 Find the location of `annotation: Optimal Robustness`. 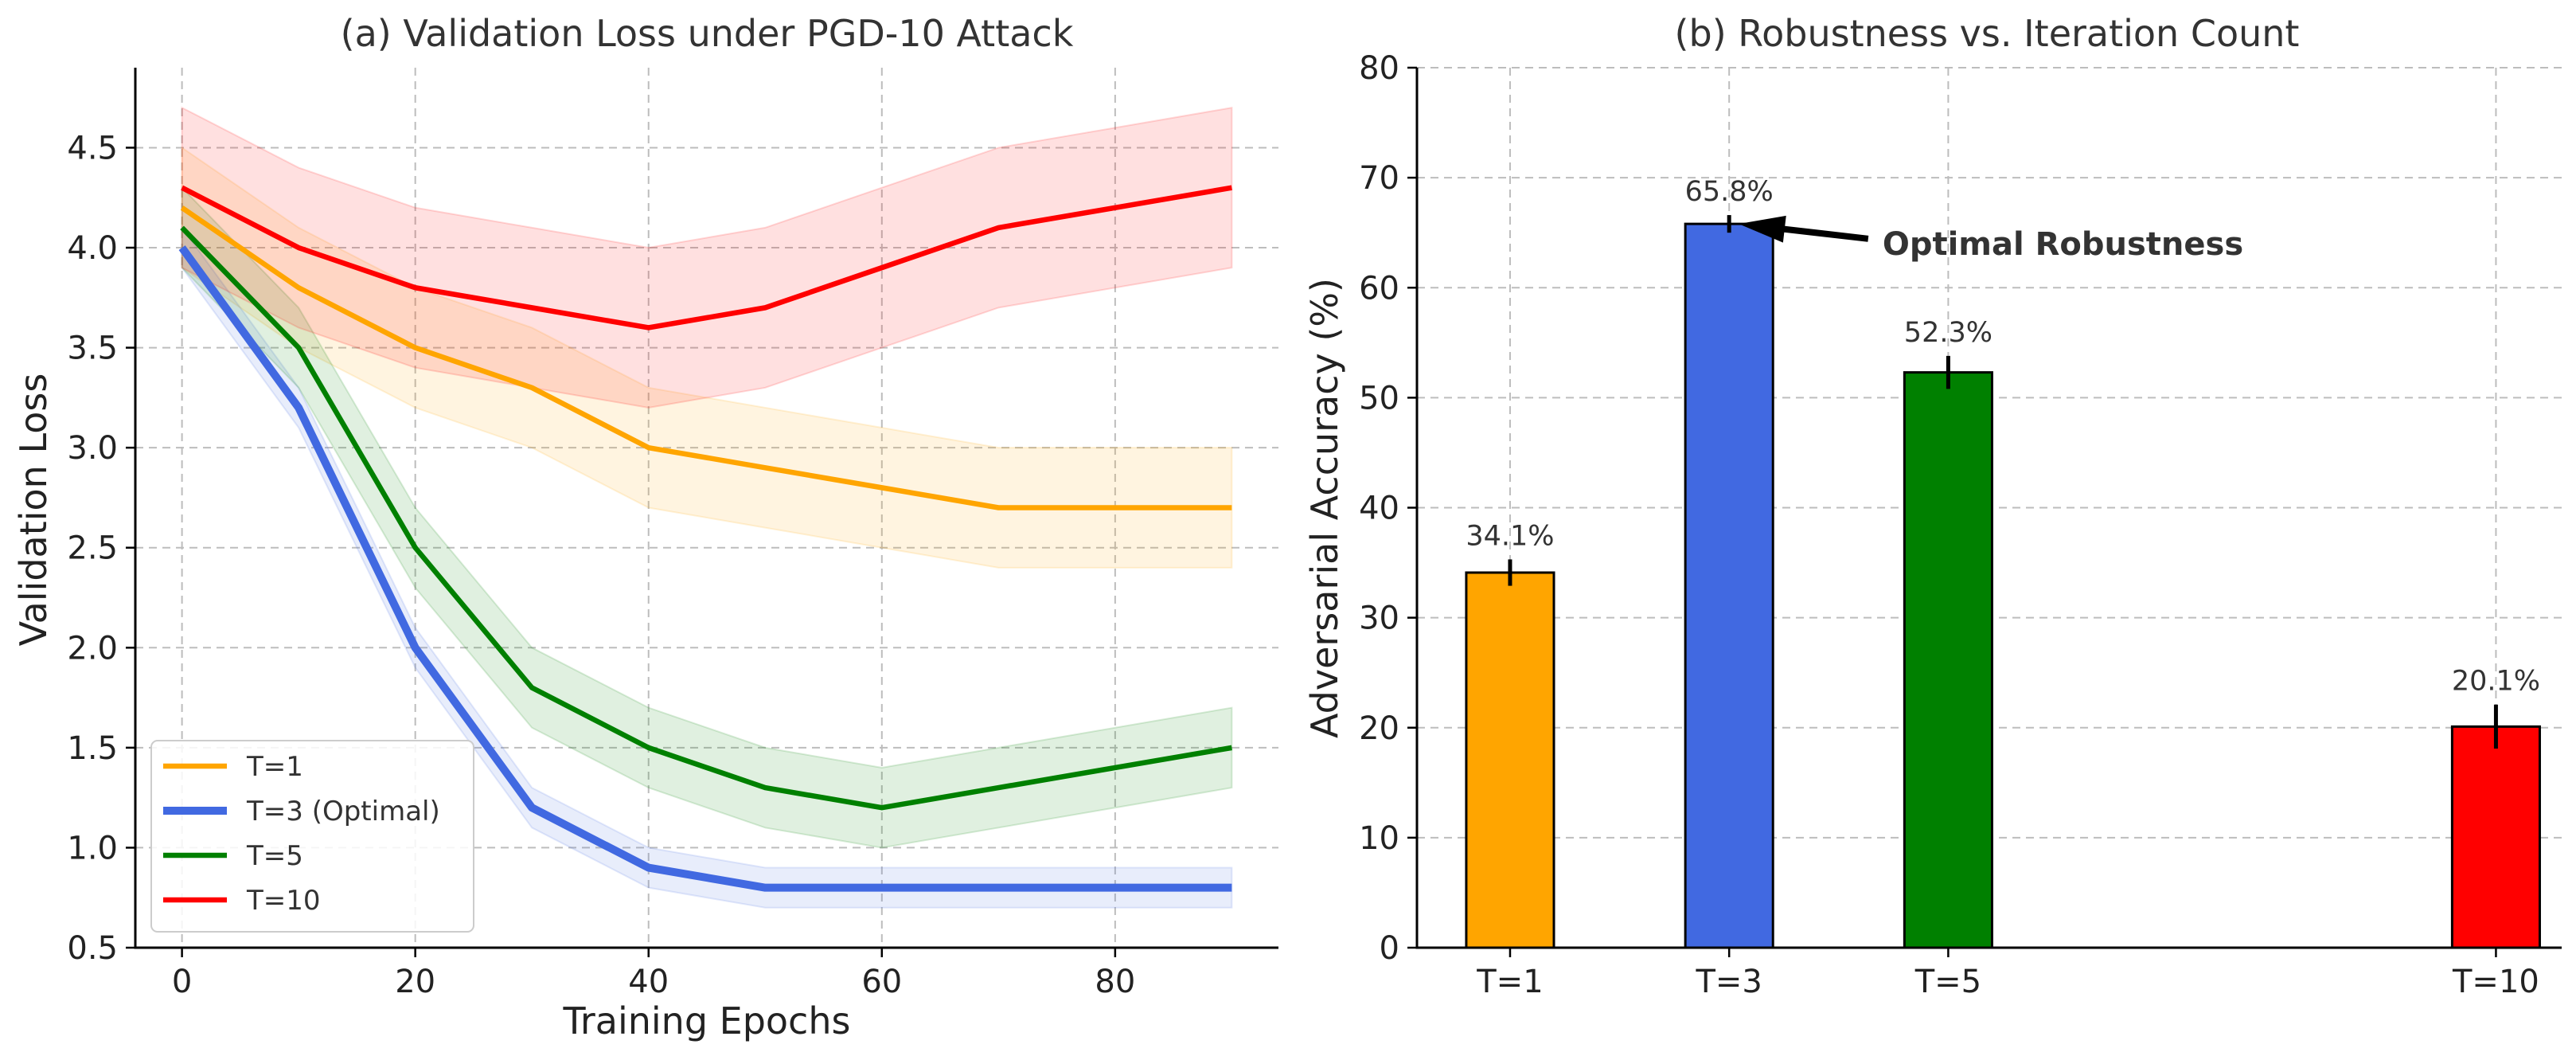

annotation: Optimal Robustness is located at coordinates (1991, 239).